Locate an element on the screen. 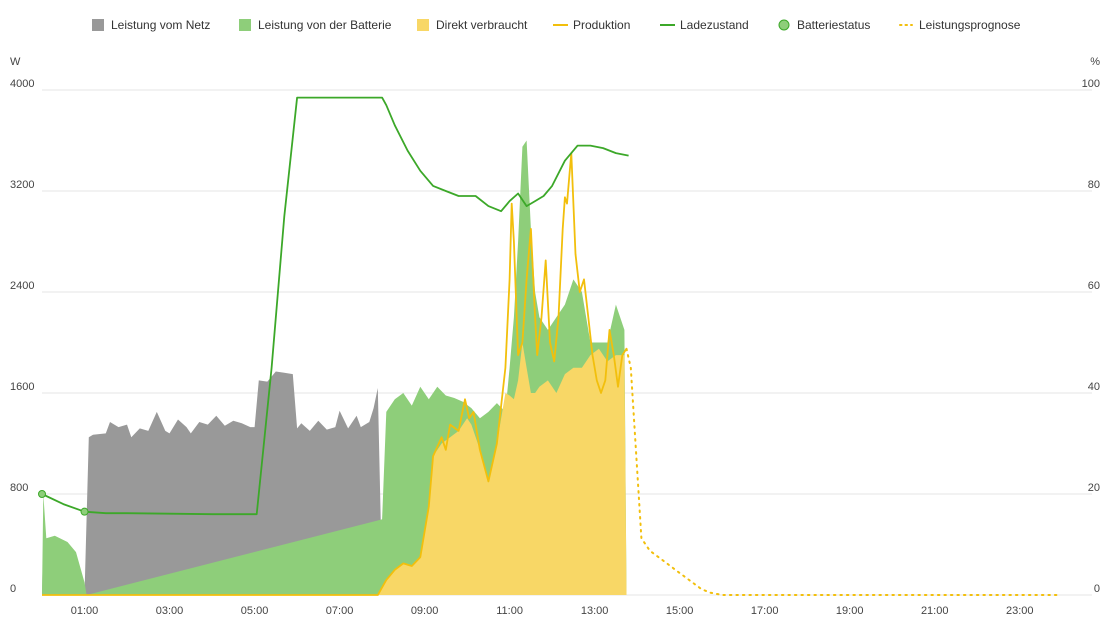 This screenshot has height=630, width=1111. x-tick: 11:00 is located at coordinates (509, 611).